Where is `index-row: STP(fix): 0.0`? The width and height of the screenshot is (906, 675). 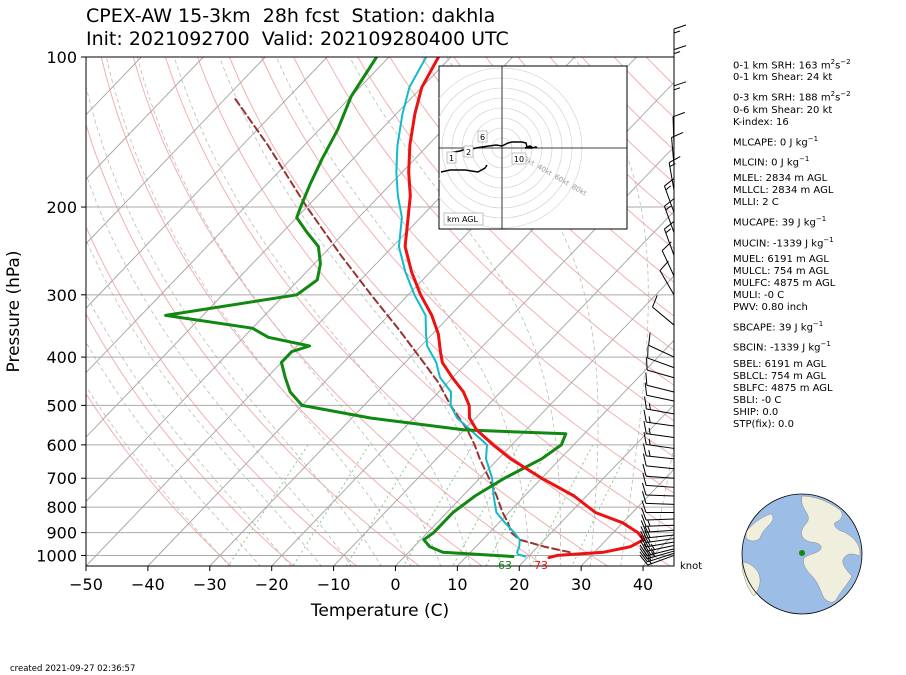
index-row: STP(fix): 0.0 is located at coordinates (792, 425).